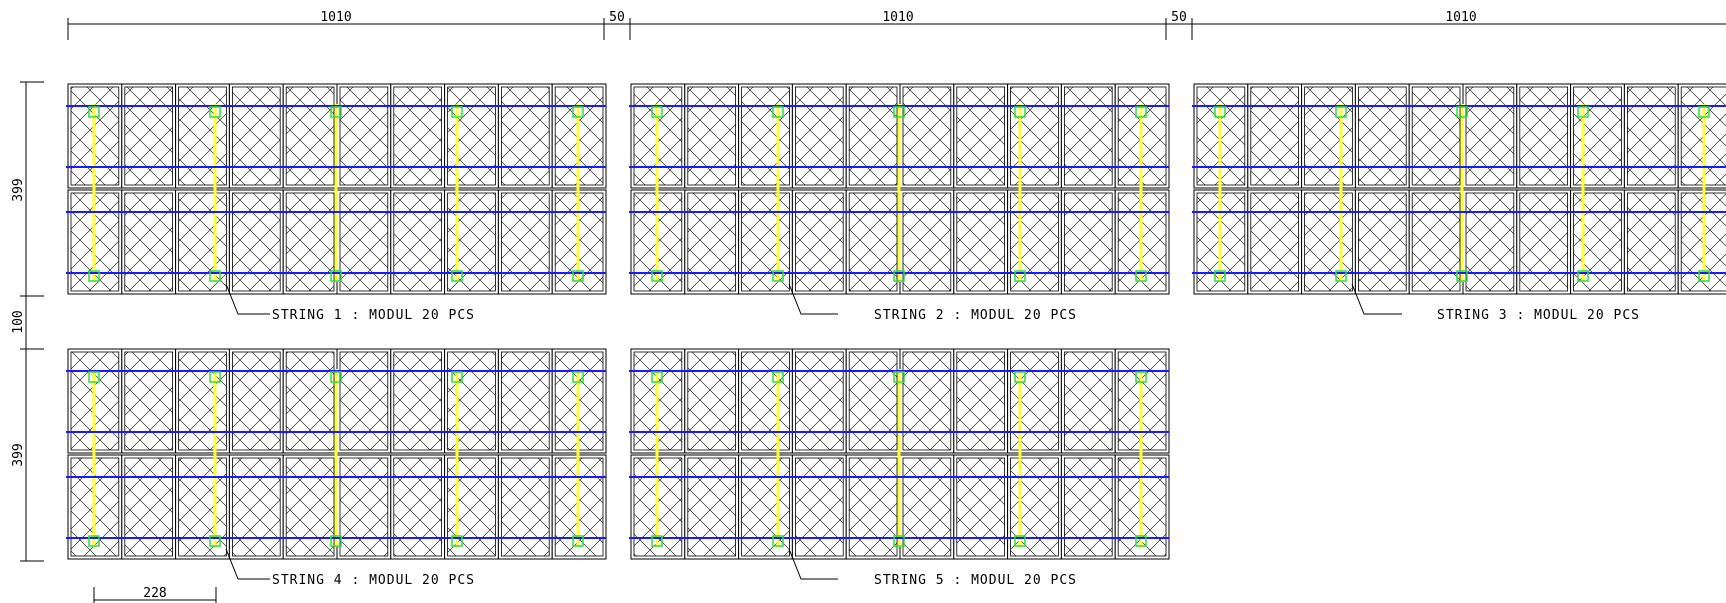  What do you see at coordinates (18, 454) in the screenshot?
I see `dim-row2-height: 399` at bounding box center [18, 454].